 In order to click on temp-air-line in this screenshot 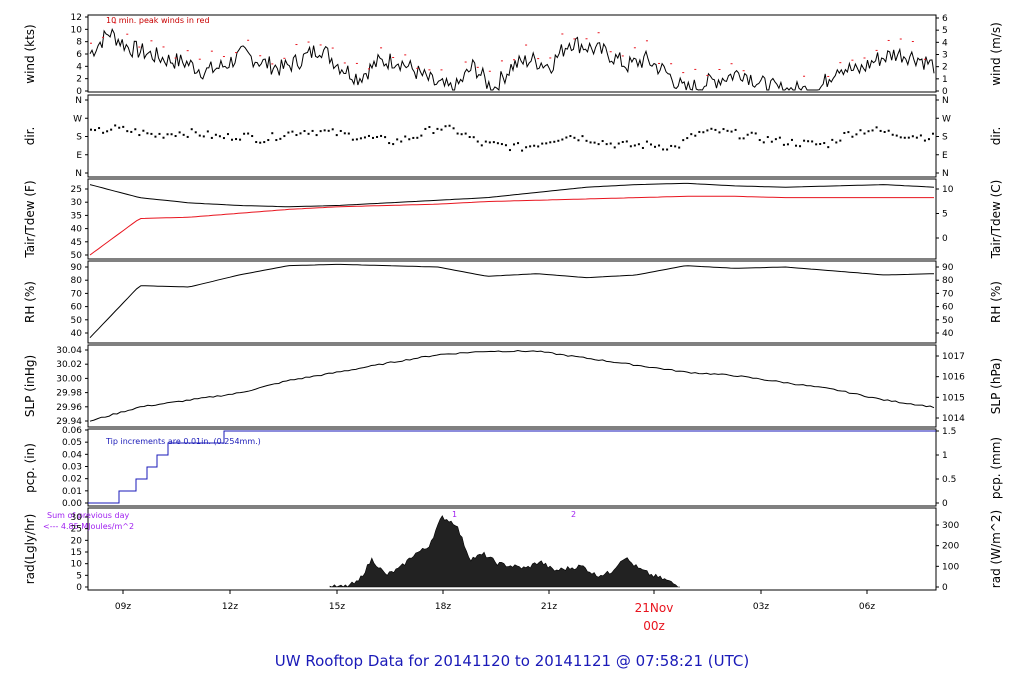, I will do `click(512, 195)`.